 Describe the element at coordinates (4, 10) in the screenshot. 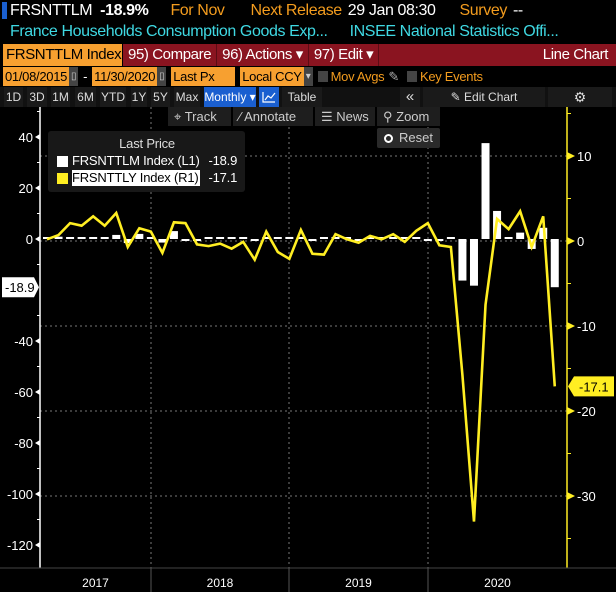

I see `ticker-marker` at that location.